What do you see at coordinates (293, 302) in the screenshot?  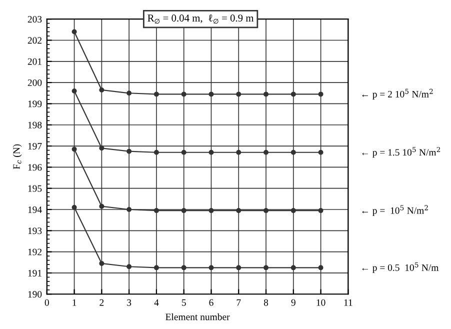 I see `x-tick-label: 9` at bounding box center [293, 302].